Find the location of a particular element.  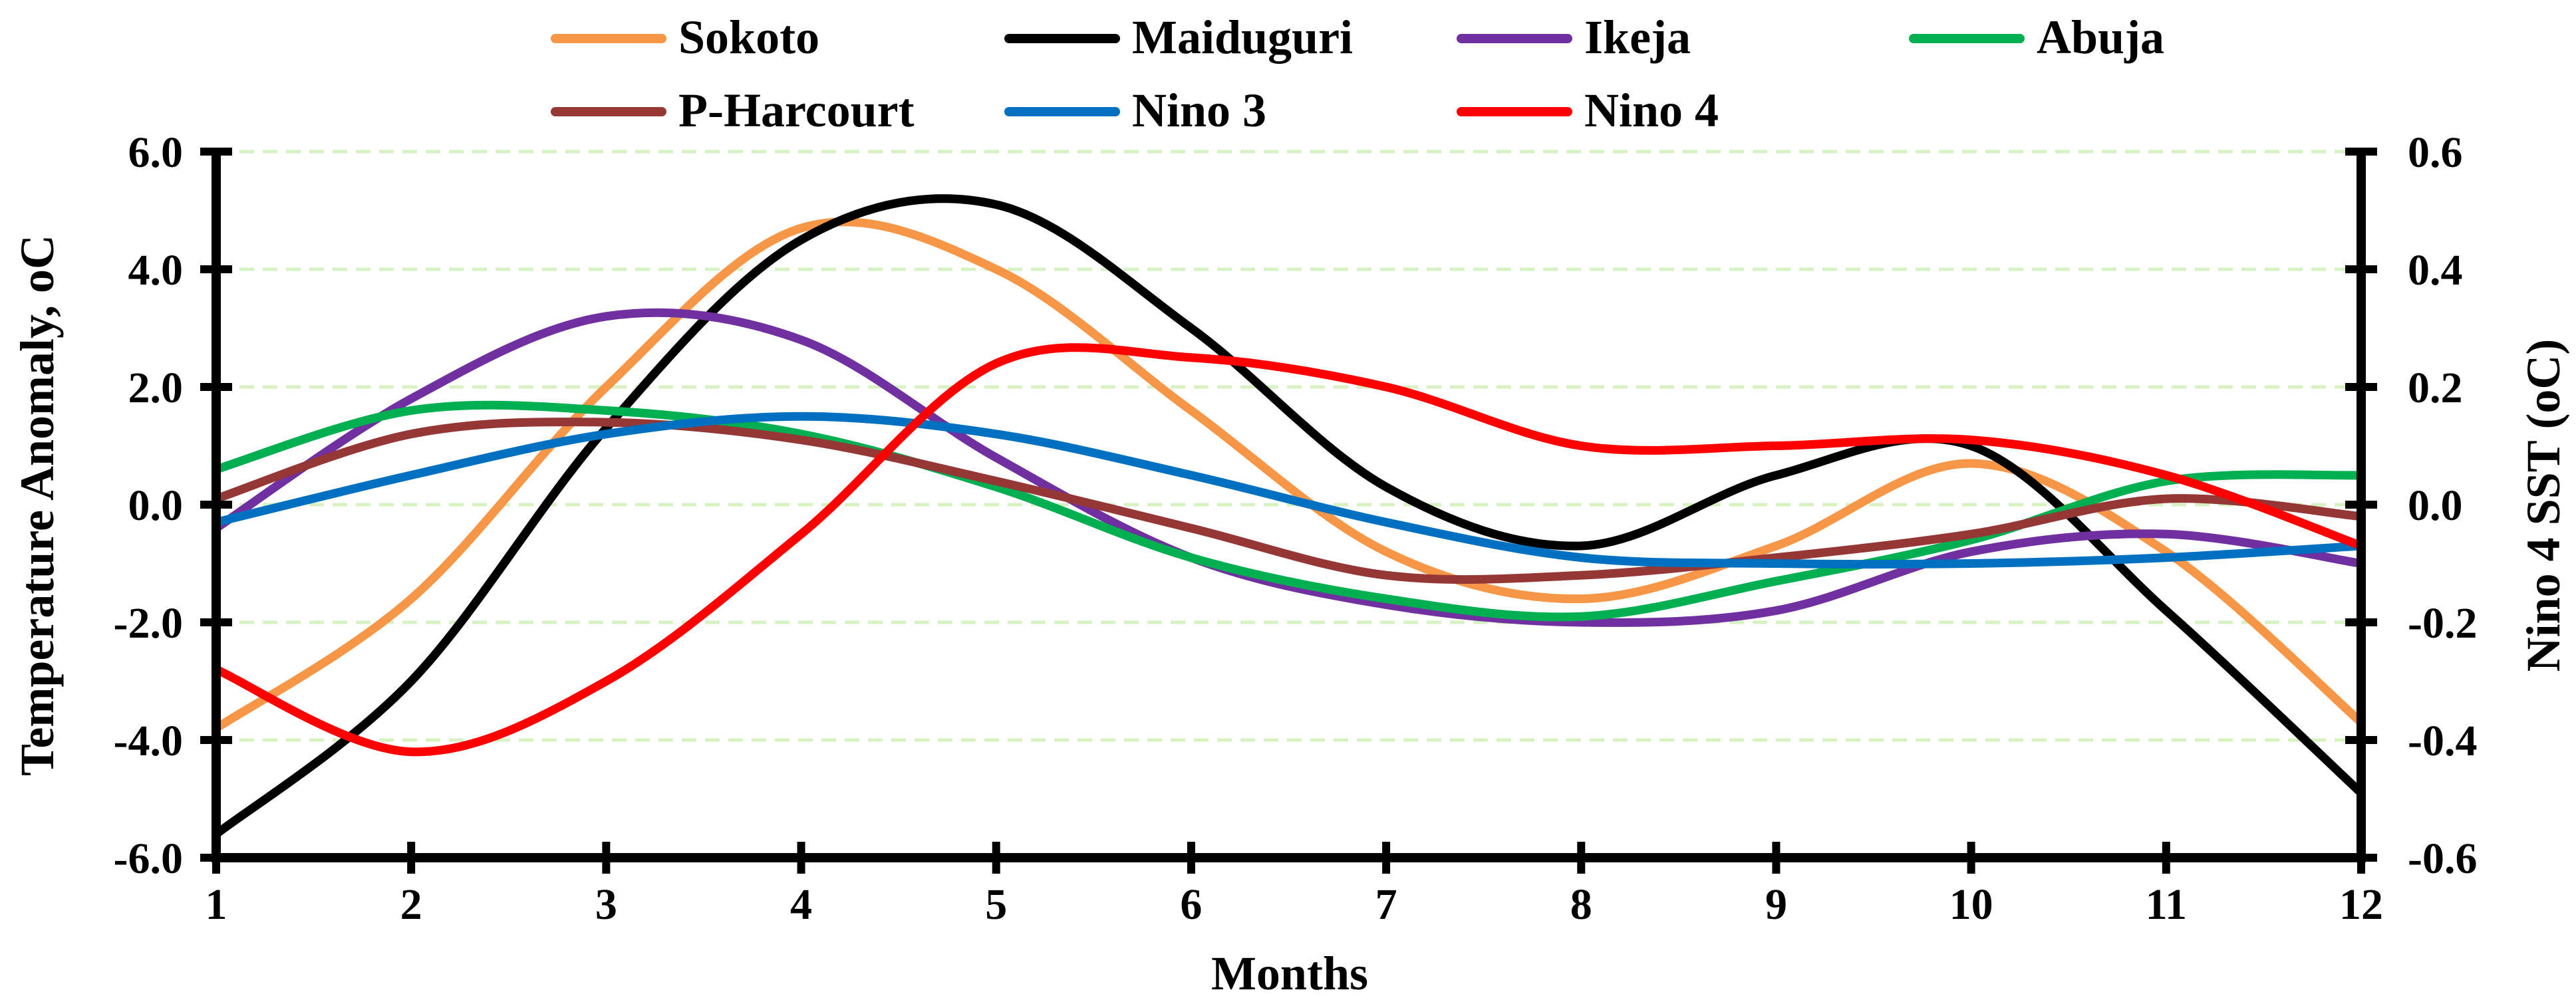

y-axis-right-title: Nino 4 SST (oC) is located at coordinates (2543, 506).